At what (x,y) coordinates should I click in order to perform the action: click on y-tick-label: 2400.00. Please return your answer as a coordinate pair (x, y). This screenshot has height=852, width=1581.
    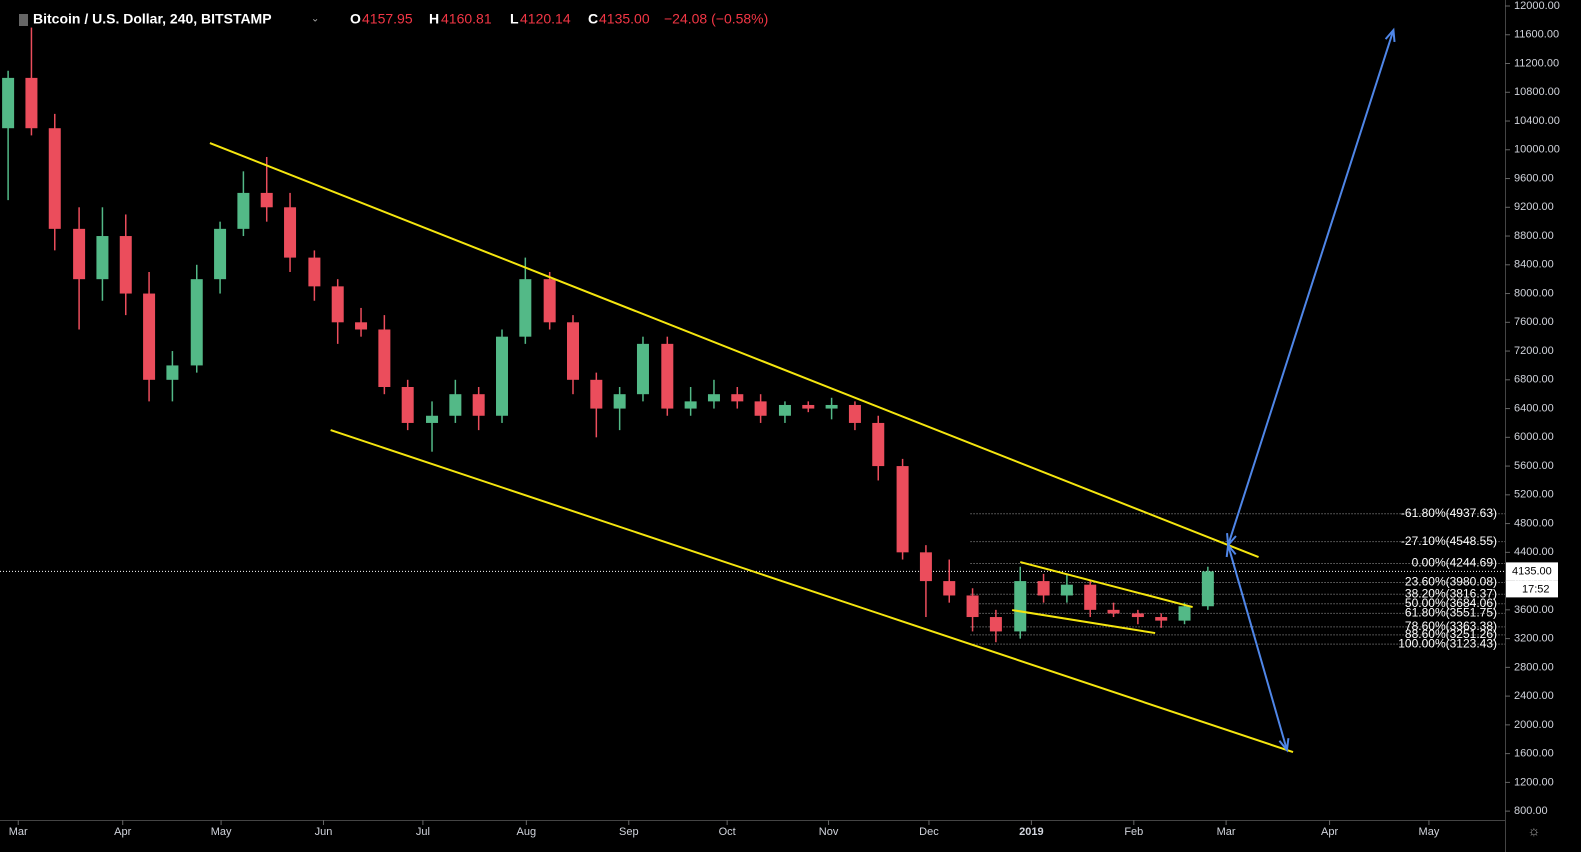
    Looking at the image, I should click on (1534, 696).